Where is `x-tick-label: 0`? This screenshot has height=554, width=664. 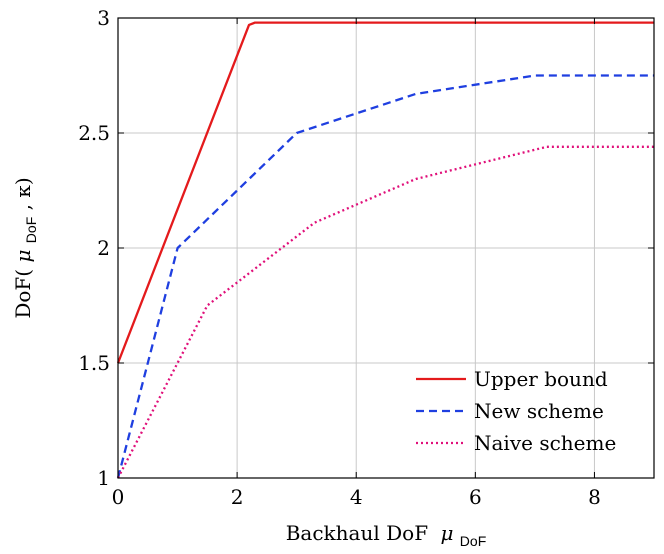 x-tick-label: 0 is located at coordinates (118, 497).